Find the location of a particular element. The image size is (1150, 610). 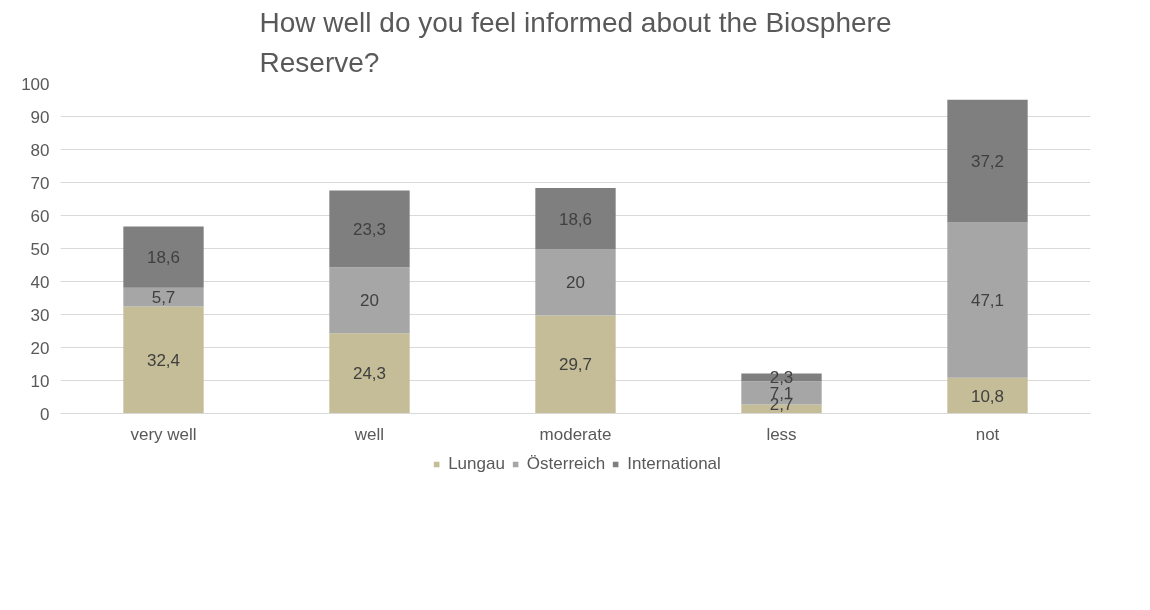

y-tick-label: 40 is located at coordinates (40, 282).